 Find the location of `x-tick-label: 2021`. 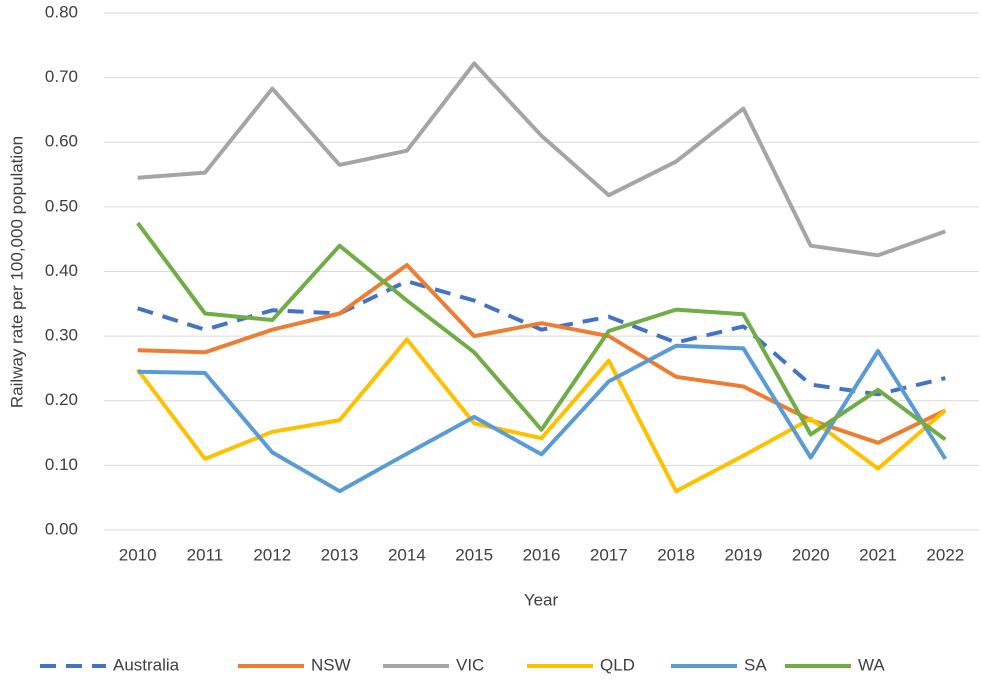

x-tick-label: 2021 is located at coordinates (878, 554).